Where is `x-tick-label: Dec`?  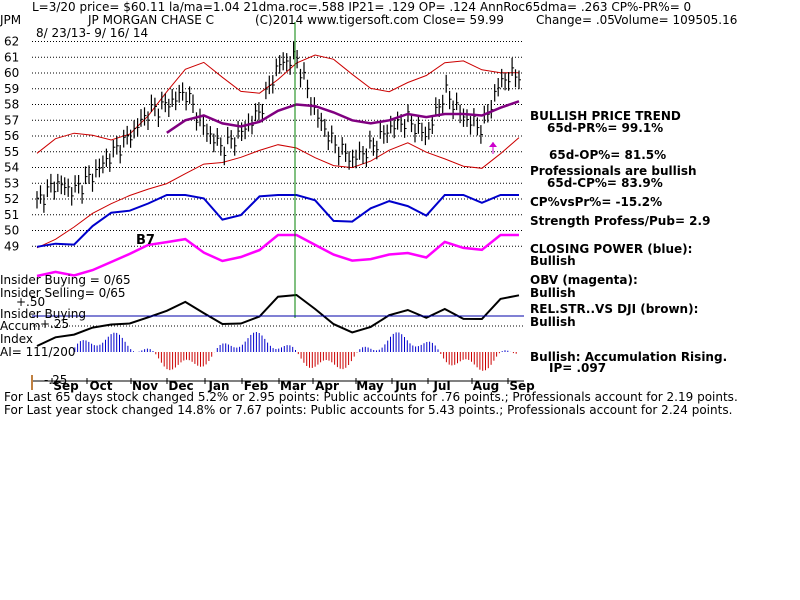 x-tick-label: Dec is located at coordinates (180, 386).